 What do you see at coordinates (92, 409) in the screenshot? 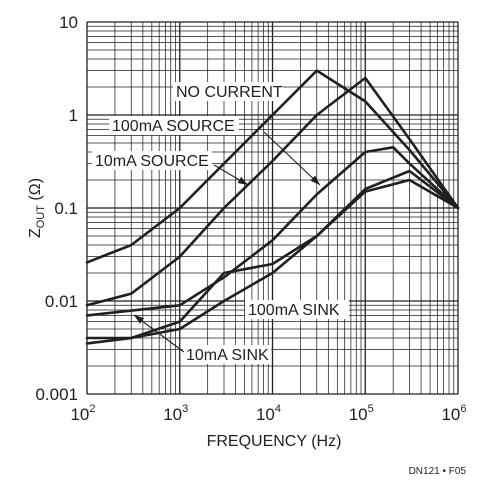
I see `x-tick-exponent: 2` at bounding box center [92, 409].